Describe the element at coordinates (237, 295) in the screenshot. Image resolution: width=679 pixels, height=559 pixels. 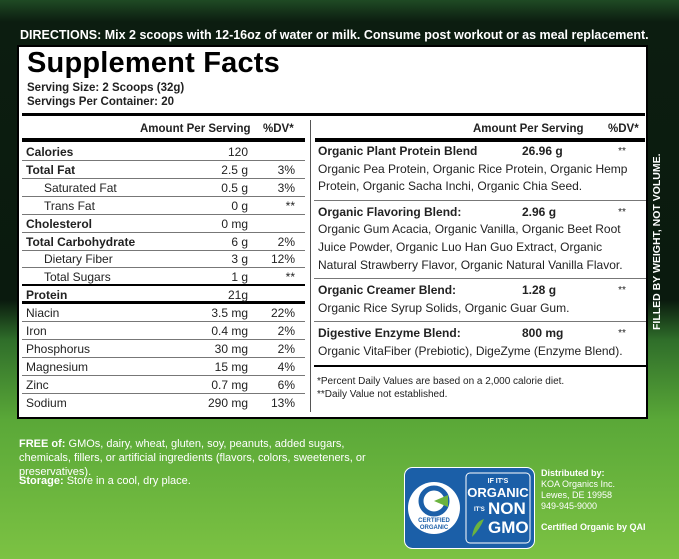
I see `nutrient-amount: 21g` at that location.